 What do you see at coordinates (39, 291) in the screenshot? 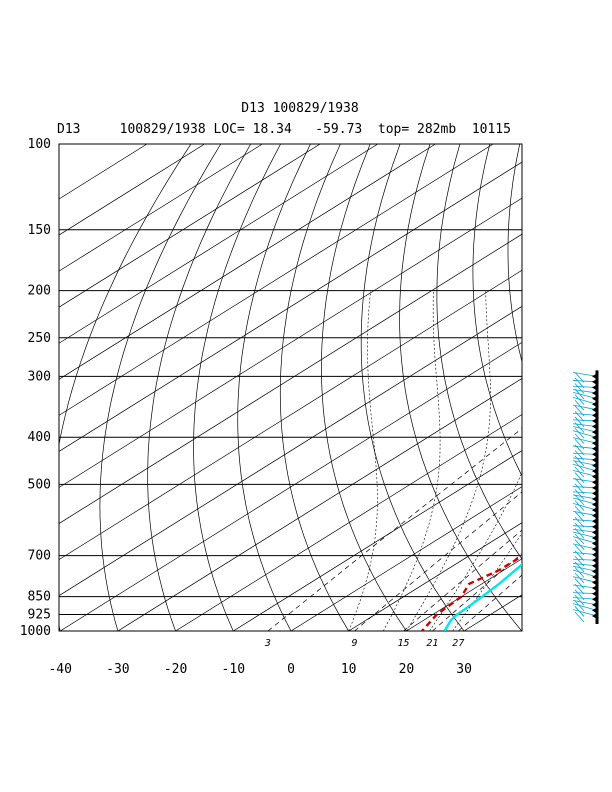
I see `pressure-tick-label: 200` at bounding box center [39, 291].